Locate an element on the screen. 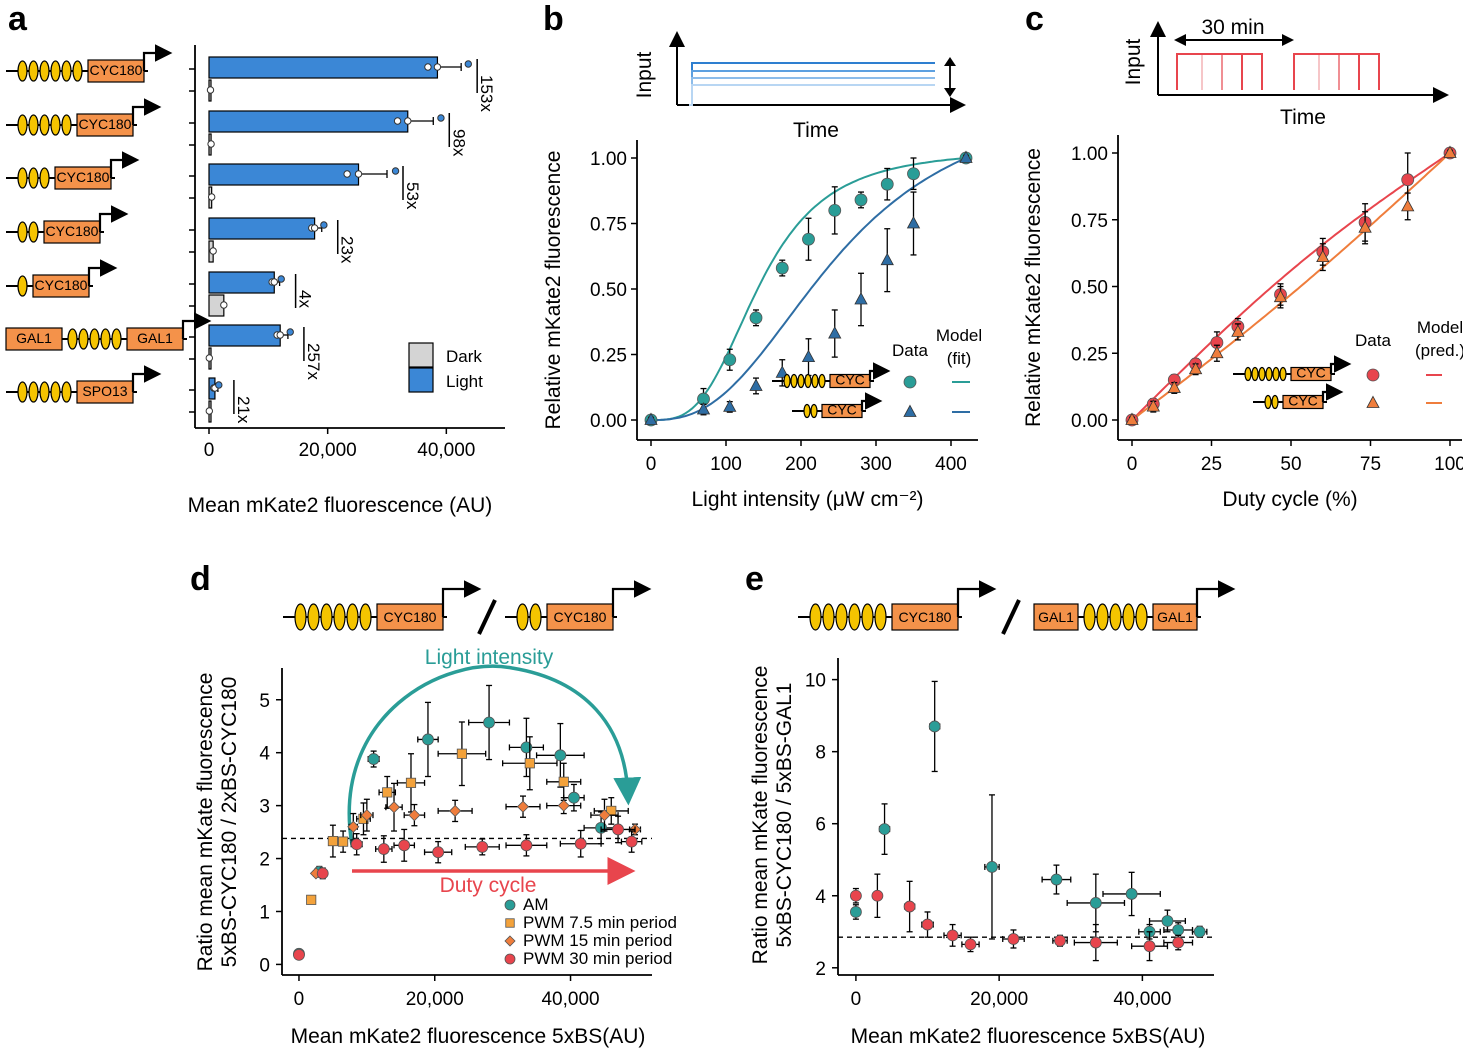 This screenshot has width=1463, height=1052. light-intensity-arrow-icon is located at coordinates (494, 755).